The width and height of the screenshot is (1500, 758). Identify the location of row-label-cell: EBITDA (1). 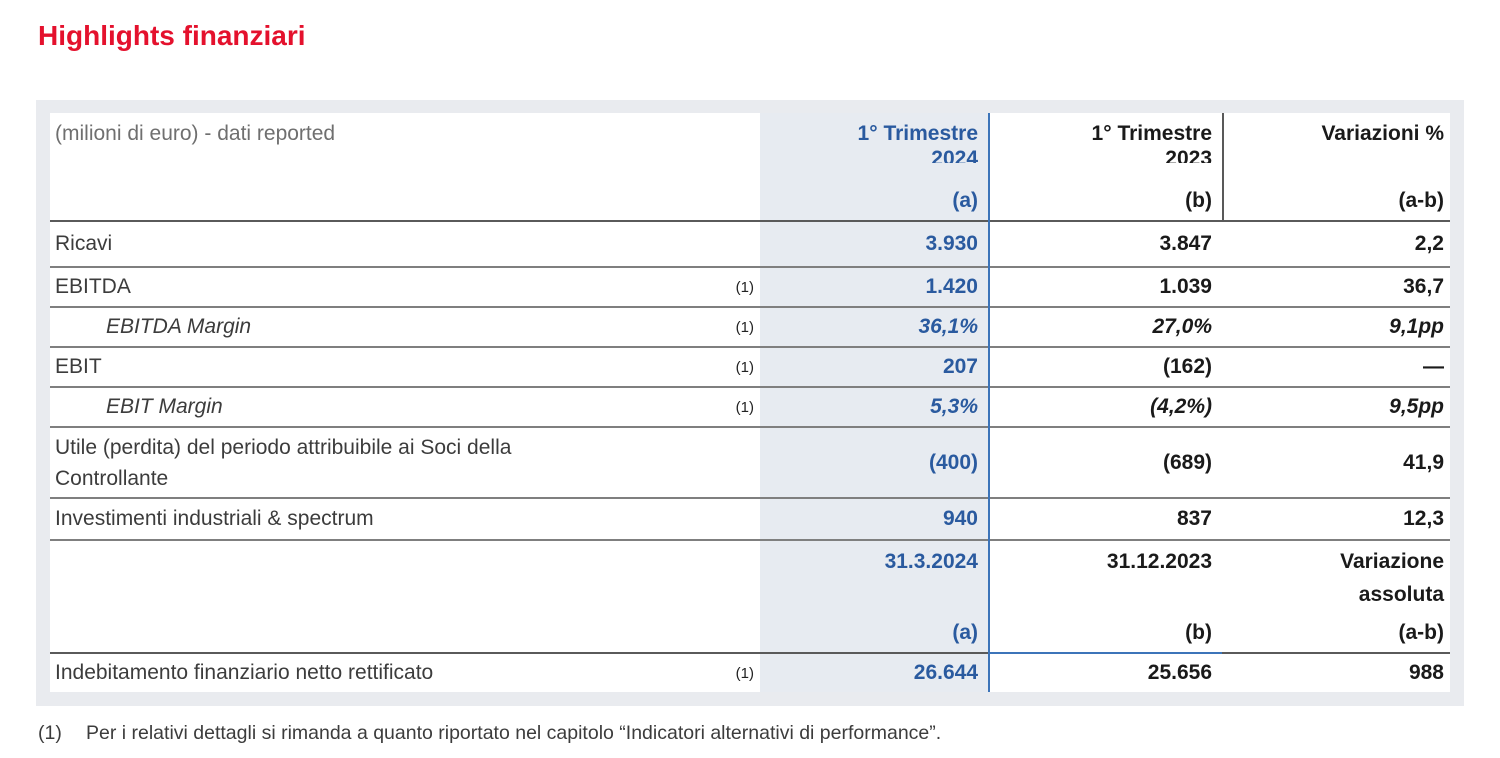
(405, 288).